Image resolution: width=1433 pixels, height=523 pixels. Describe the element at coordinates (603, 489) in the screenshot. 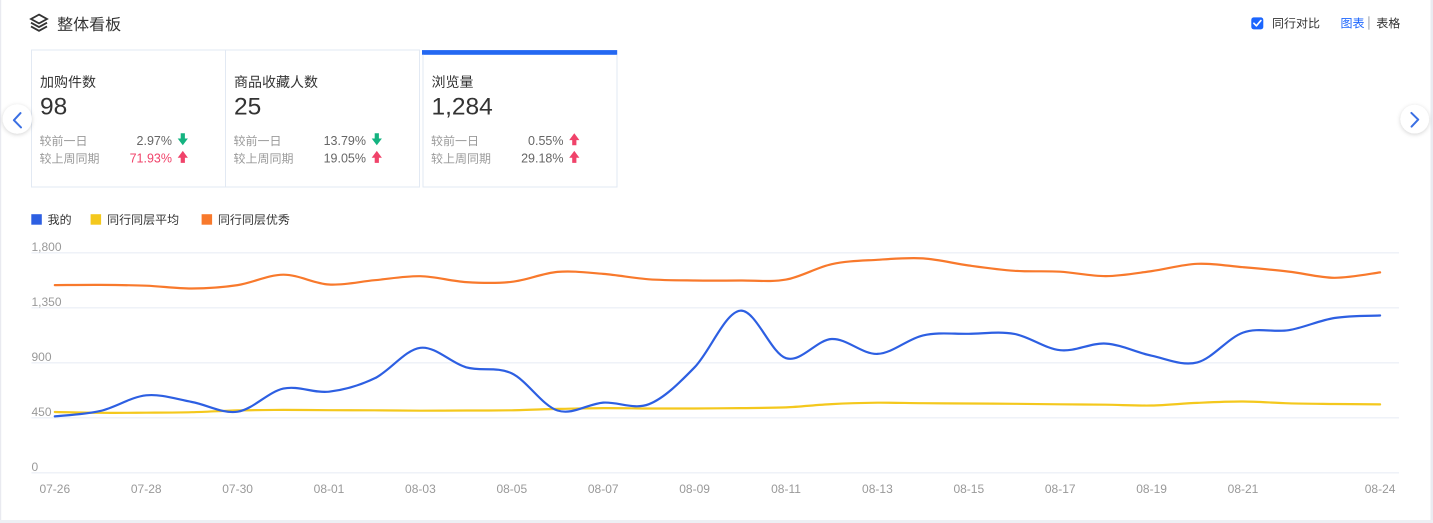

I see `svg-text: 08-07` at that location.